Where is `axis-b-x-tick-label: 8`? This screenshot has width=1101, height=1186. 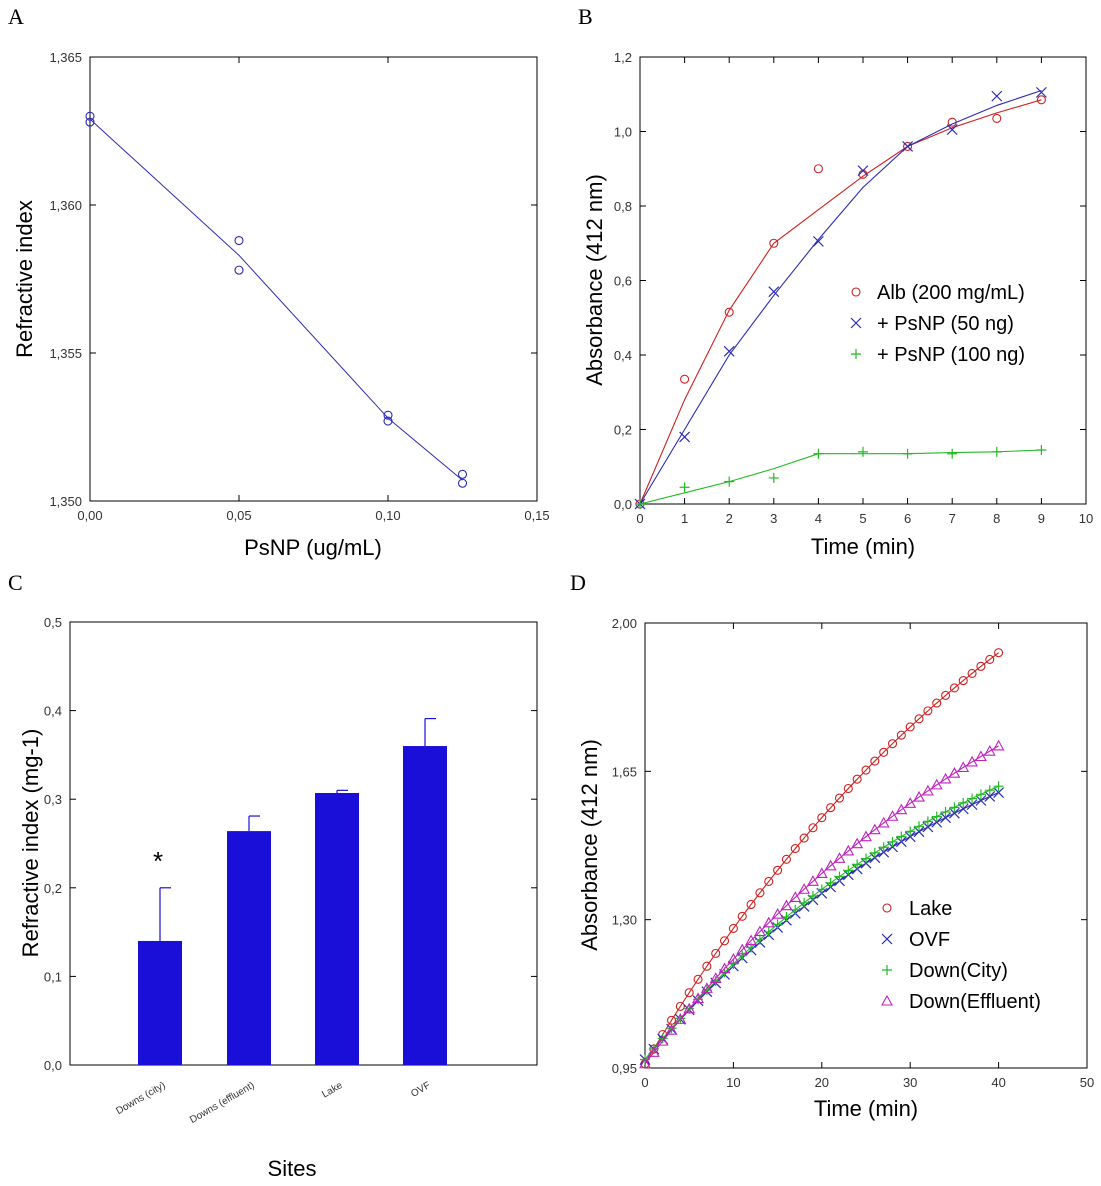
axis-b-x-tick-label: 8 is located at coordinates (996, 518).